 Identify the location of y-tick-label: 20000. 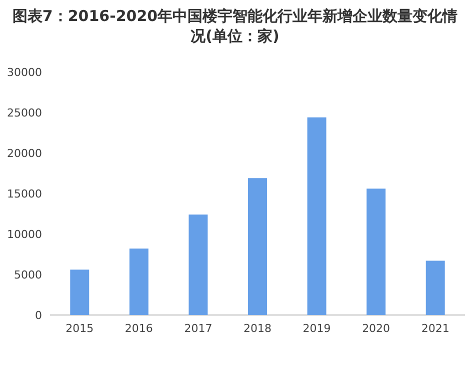
(24, 153).